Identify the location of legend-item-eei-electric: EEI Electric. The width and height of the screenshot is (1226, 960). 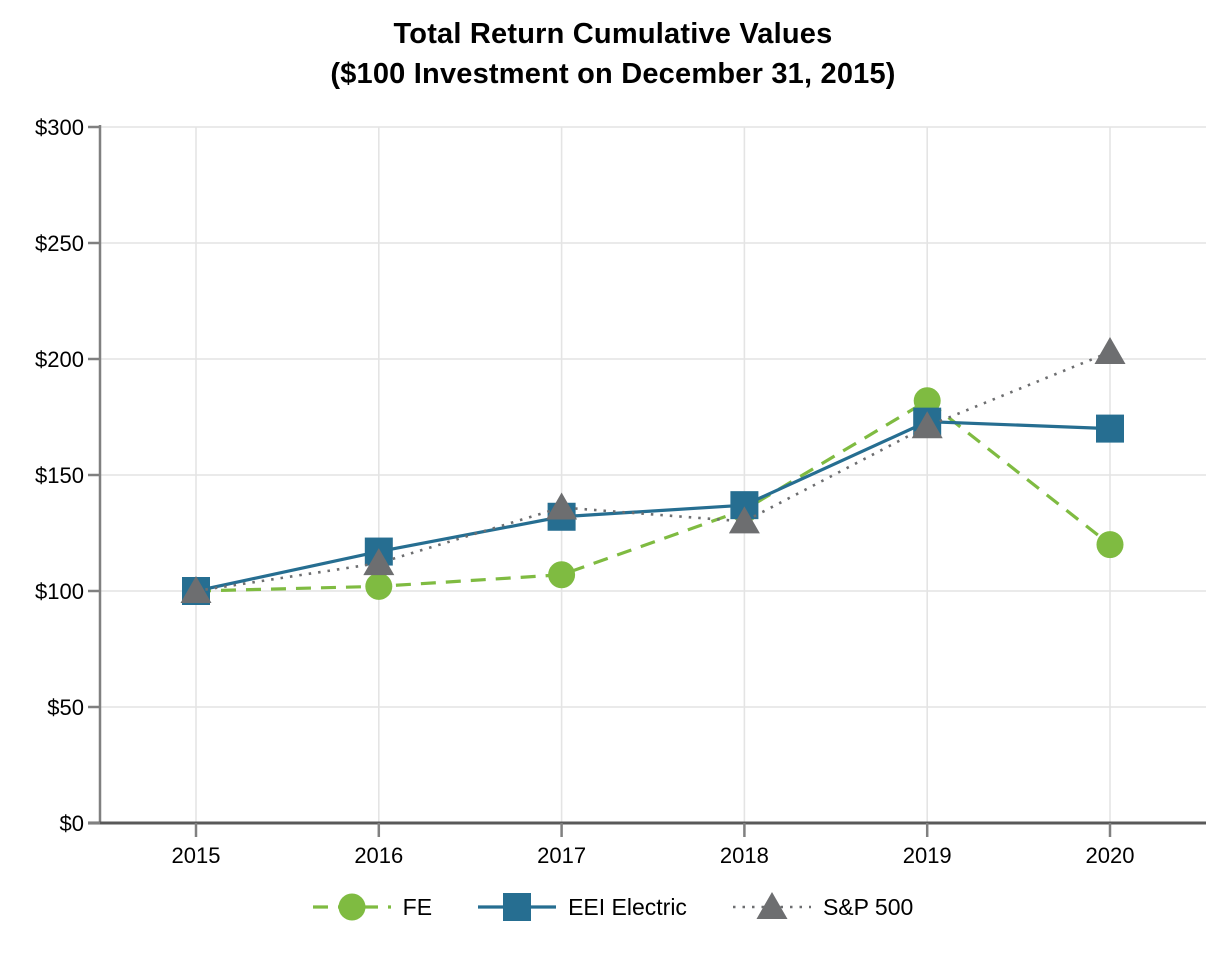
(582, 907).